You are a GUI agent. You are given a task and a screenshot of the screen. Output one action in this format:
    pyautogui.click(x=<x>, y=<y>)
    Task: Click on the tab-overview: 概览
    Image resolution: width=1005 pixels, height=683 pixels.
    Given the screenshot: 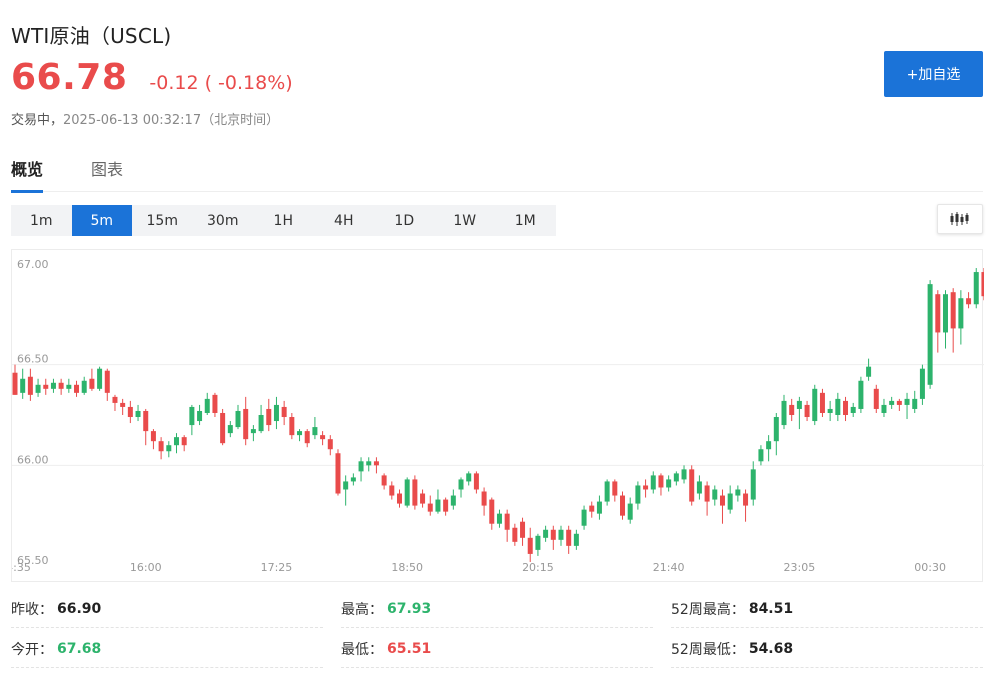 What is the action you would take?
    pyautogui.click(x=27, y=174)
    